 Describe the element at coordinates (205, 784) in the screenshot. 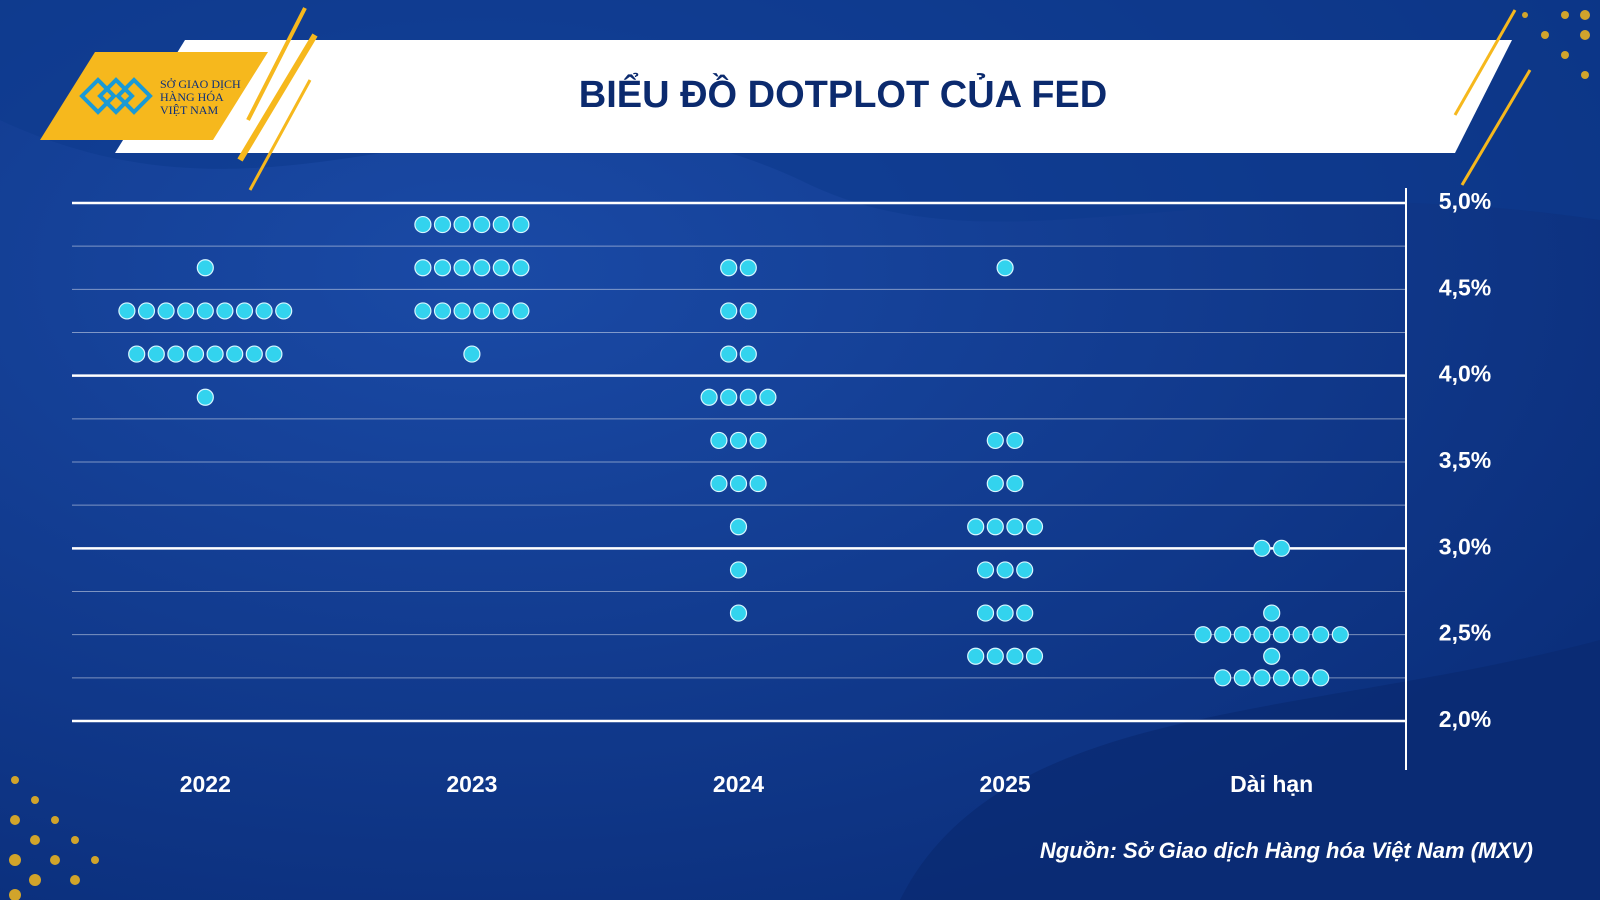

I see `x-tick-label: 2022` at that location.